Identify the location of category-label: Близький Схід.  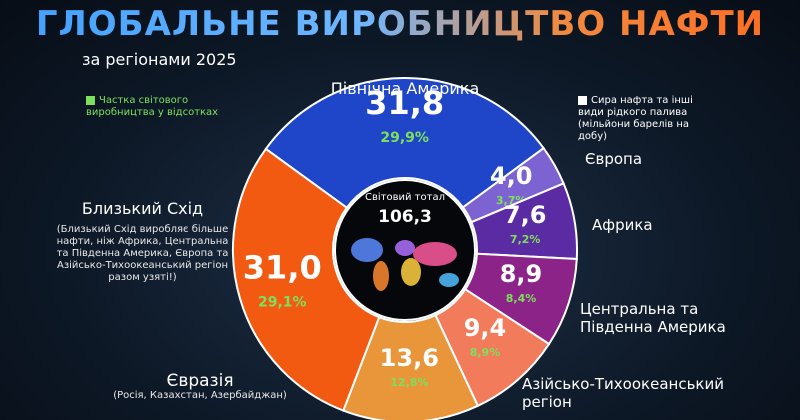
(142, 208).